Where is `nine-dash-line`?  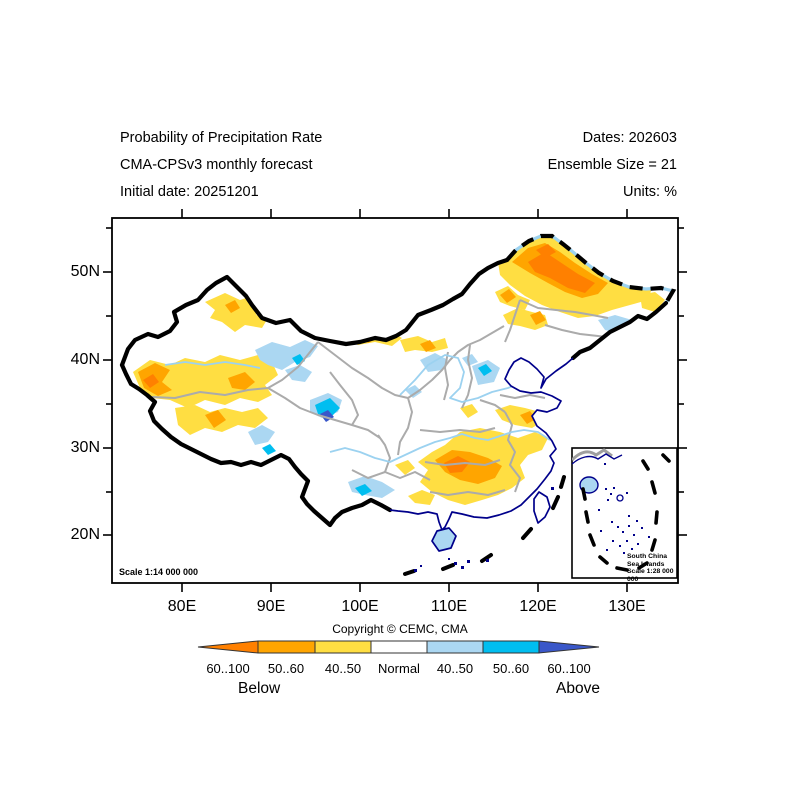 nine-dash-line is located at coordinates (626, 512).